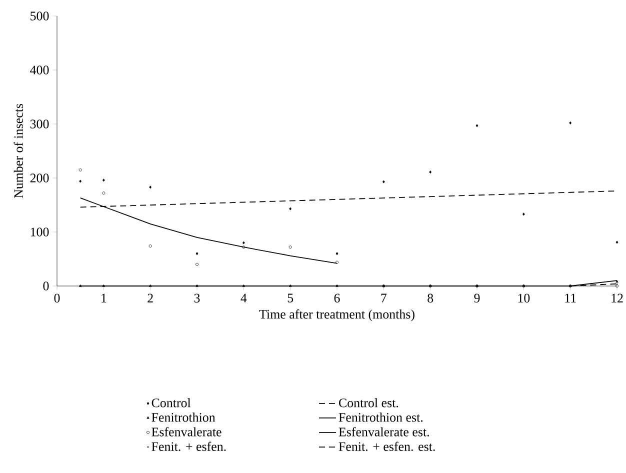  What do you see at coordinates (184, 417) in the screenshot?
I see `legend-label: Fenitrothion` at bounding box center [184, 417].